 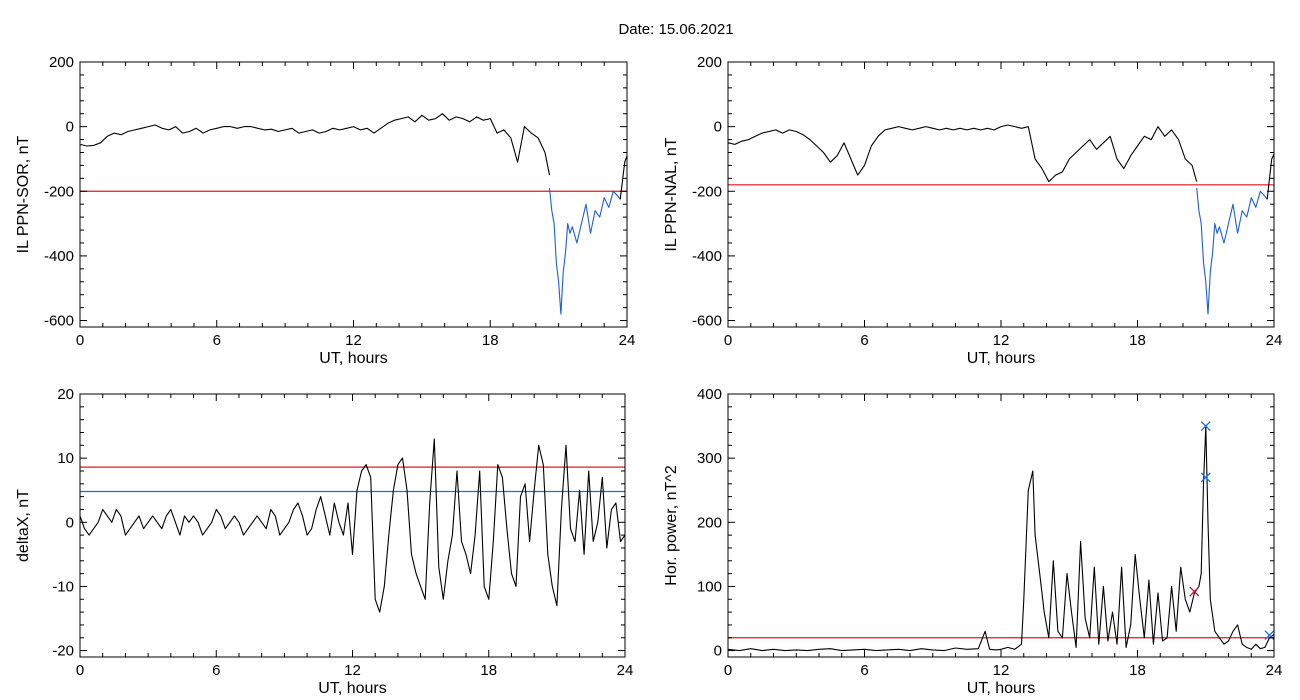 What do you see at coordinates (80, 340) in the screenshot?
I see `il-sor-xtick-label: 0` at bounding box center [80, 340].